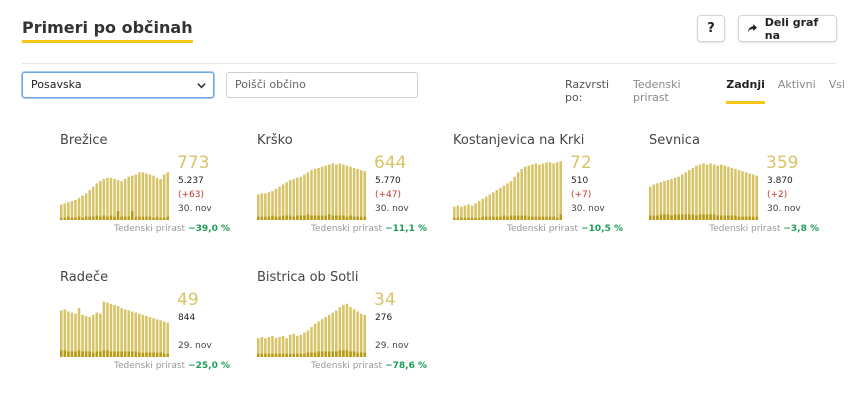  I want to click on region-select: Posavska, so click(118, 85).